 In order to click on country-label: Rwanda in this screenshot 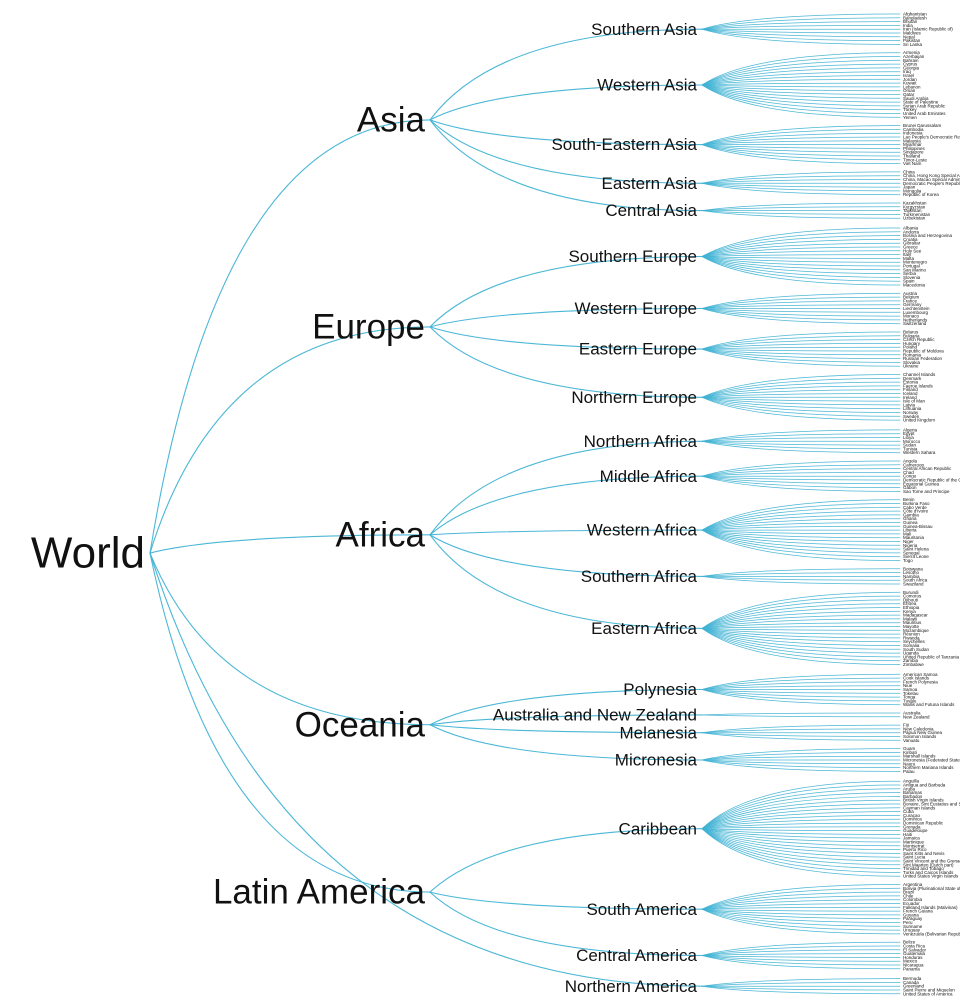, I will do `click(911, 637)`.